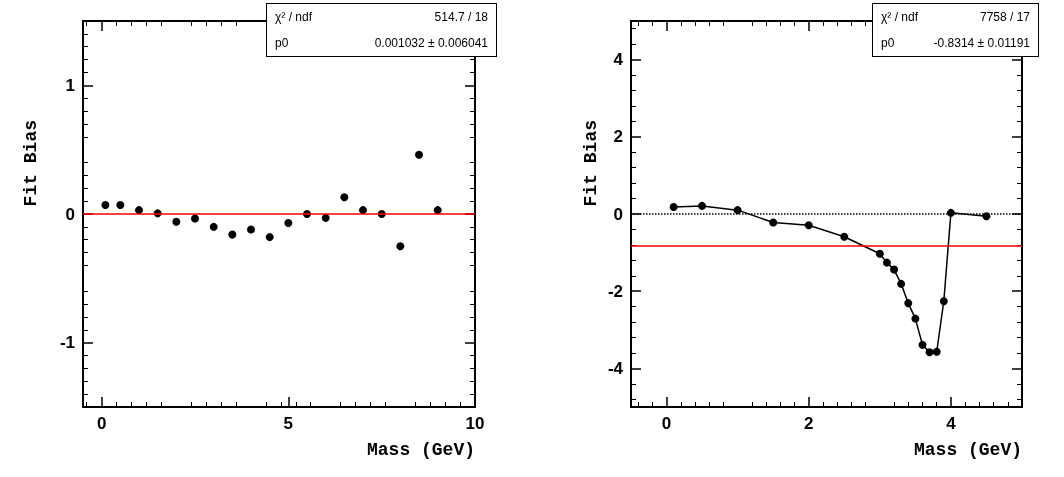 The image size is (1064, 477). What do you see at coordinates (288, 423) in the screenshot?
I see `x-tick-label: 5` at bounding box center [288, 423].